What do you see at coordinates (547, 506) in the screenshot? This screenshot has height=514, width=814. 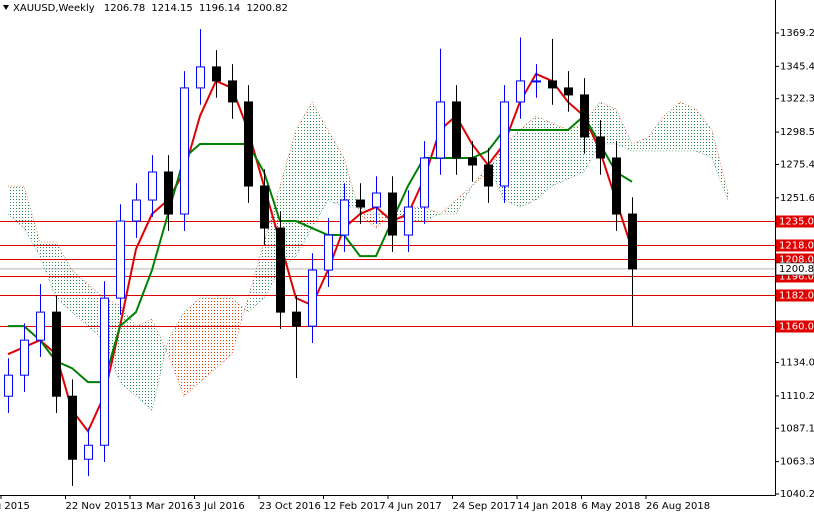 I see `x-tick-label: 14 Jan 2018` at bounding box center [547, 506].